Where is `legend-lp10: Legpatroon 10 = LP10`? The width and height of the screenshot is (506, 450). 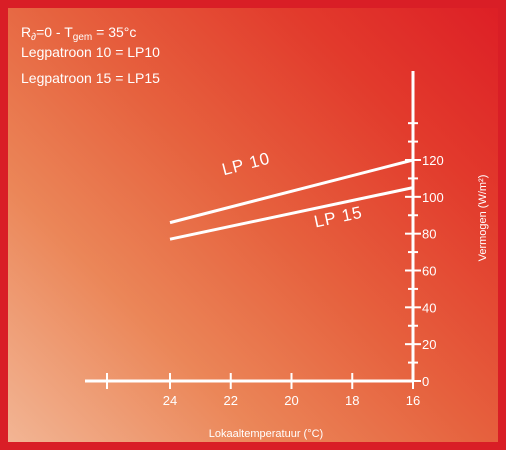
legend-lp10: Legpatroon 10 = LP10 is located at coordinates (90, 52).